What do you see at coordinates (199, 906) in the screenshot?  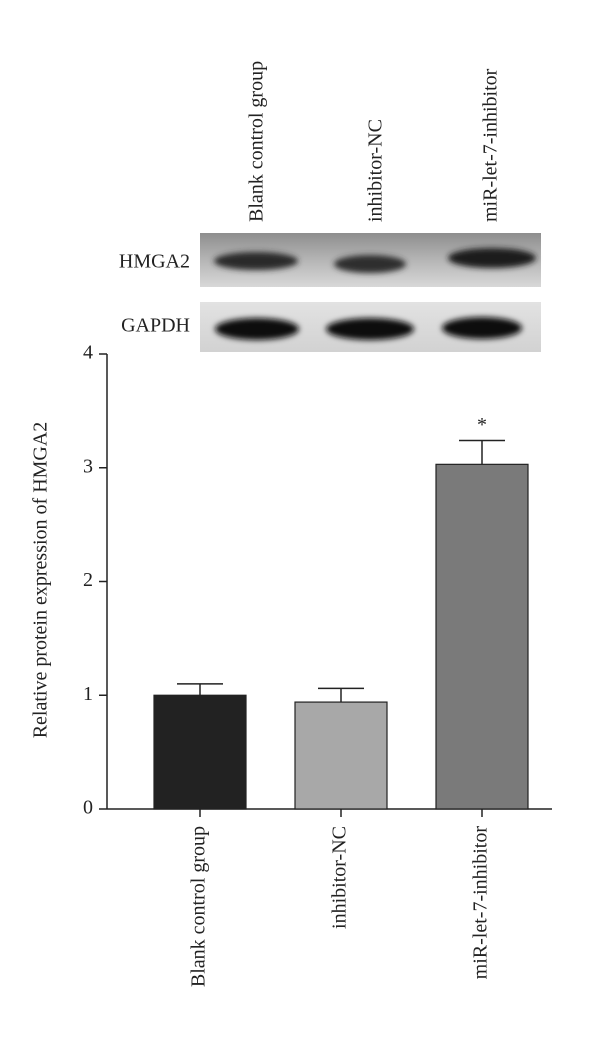 I see `x-tick-label: Blank control group` at bounding box center [199, 906].